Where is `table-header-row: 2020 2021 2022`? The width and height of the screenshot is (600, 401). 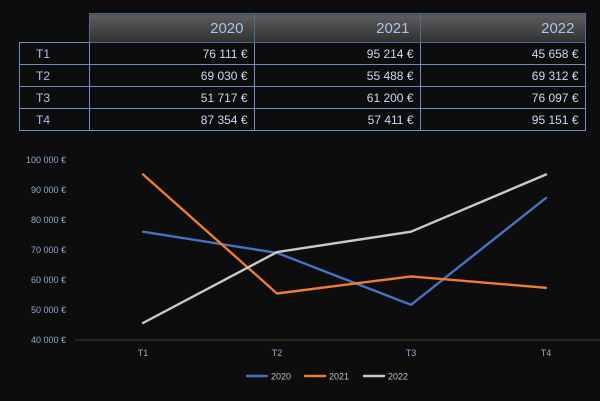
table-header-row: 2020 2021 2022 is located at coordinates (303, 28).